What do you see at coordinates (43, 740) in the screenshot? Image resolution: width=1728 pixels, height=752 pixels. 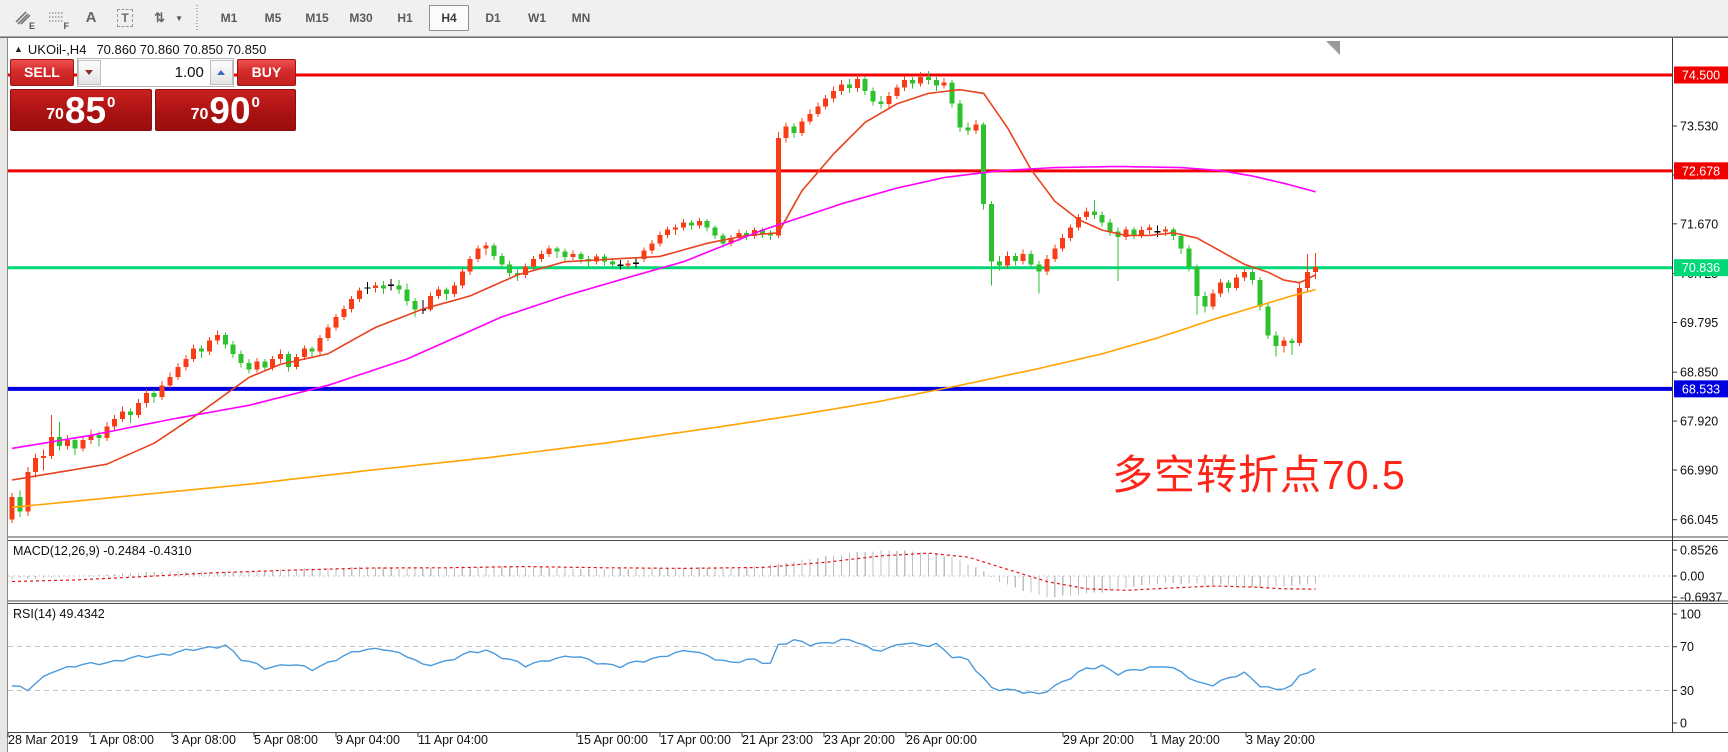 I see `svg-text: 28 Mar 2019` at bounding box center [43, 740].